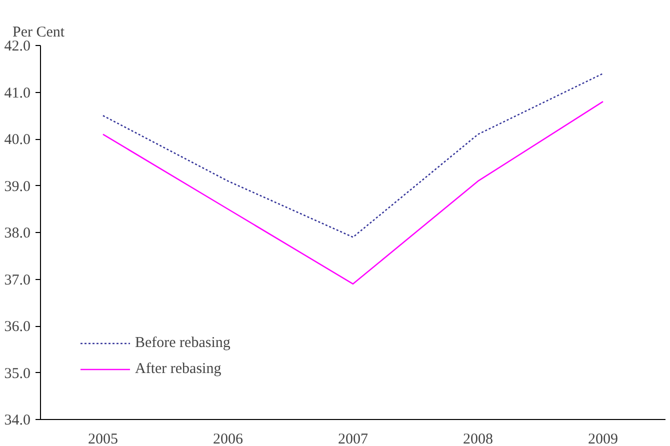 This screenshot has width=670, height=446. I want to click on y-axis-title: Per Cent, so click(39, 32).